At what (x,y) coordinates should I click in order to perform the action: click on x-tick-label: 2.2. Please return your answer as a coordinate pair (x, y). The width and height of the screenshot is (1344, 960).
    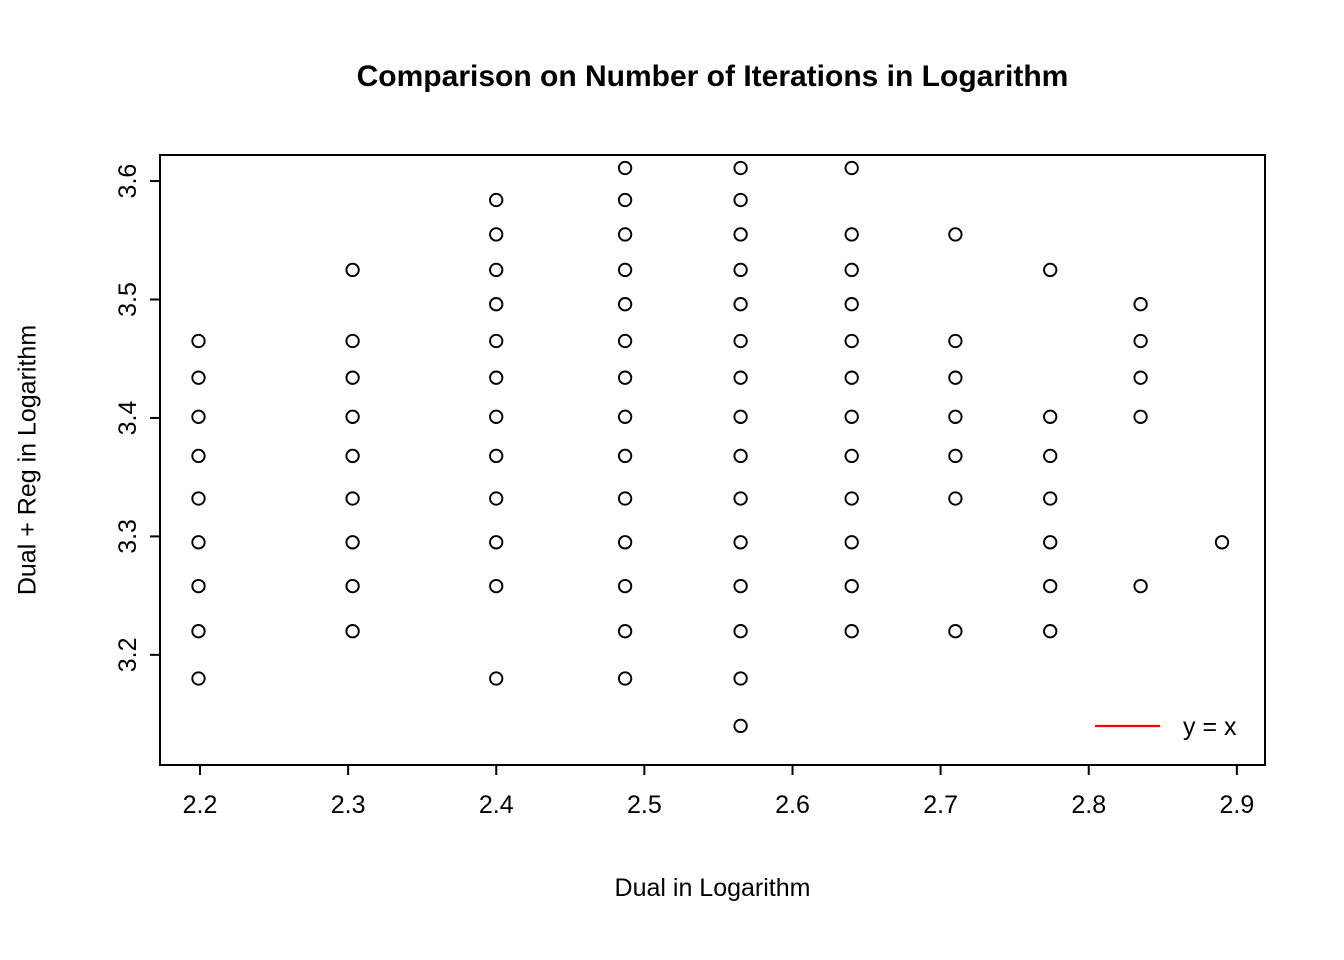
    Looking at the image, I should click on (200, 805).